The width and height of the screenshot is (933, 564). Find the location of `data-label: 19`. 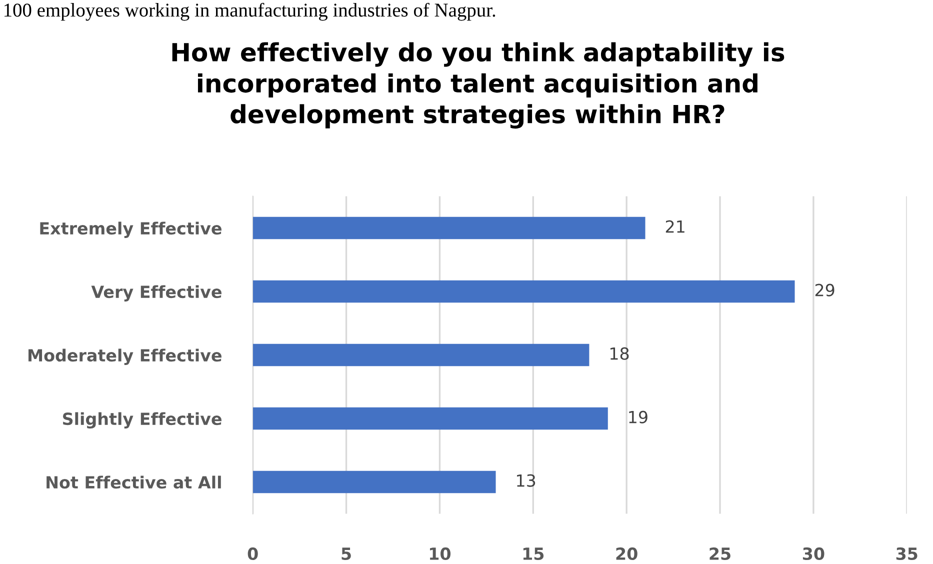

data-label: 19 is located at coordinates (638, 417).